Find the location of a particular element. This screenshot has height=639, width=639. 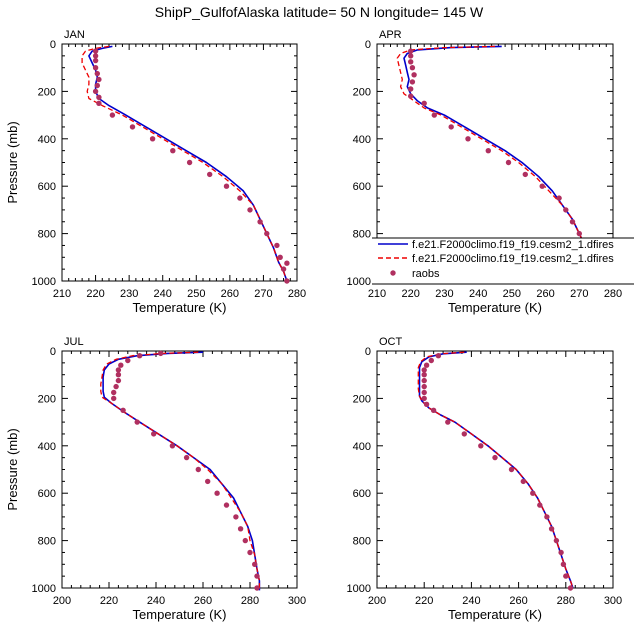

x-tick-label: 210 is located at coordinates (62, 294).